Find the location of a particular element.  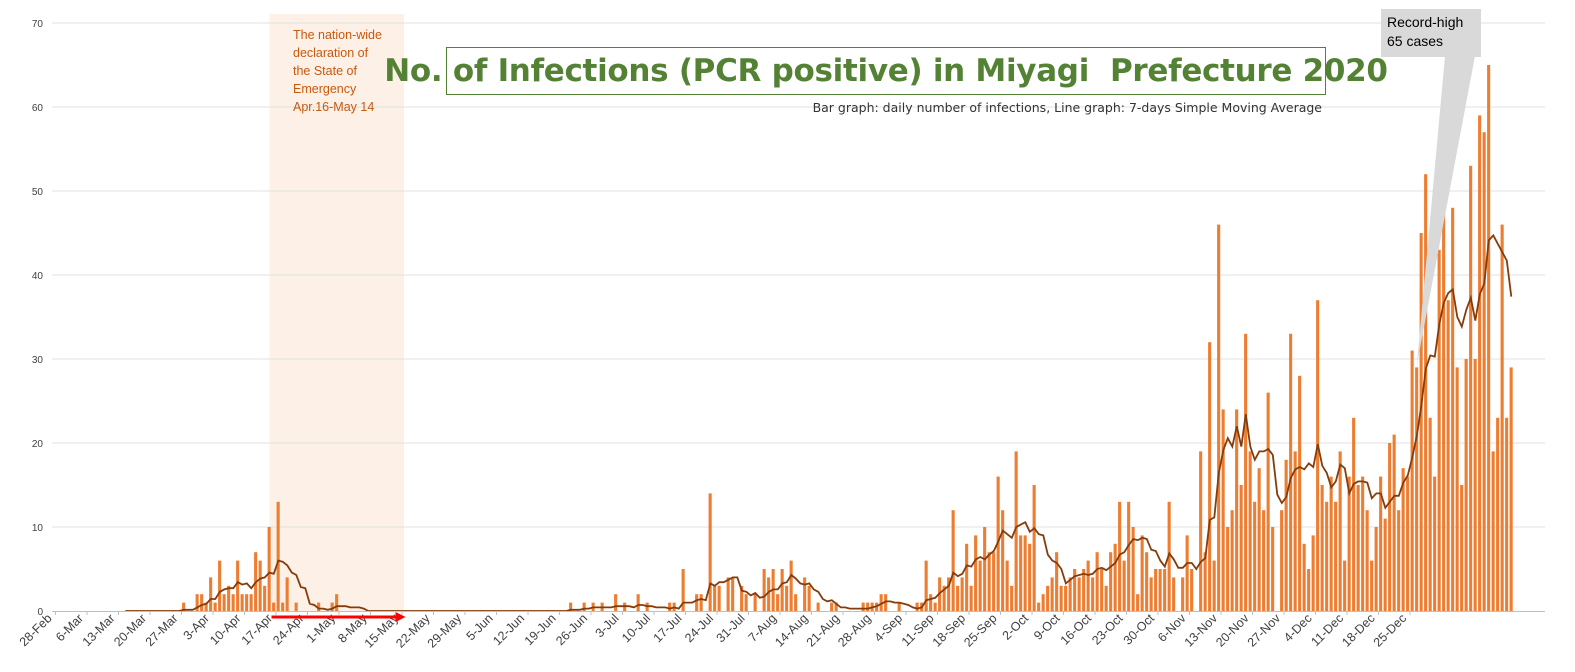

arrow-head is located at coordinates (400, 617).